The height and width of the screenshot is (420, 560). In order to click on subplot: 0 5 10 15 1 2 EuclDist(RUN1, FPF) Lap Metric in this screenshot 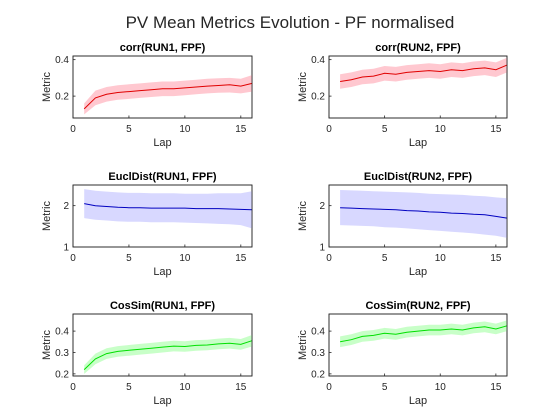, I will do `click(147, 224)`.